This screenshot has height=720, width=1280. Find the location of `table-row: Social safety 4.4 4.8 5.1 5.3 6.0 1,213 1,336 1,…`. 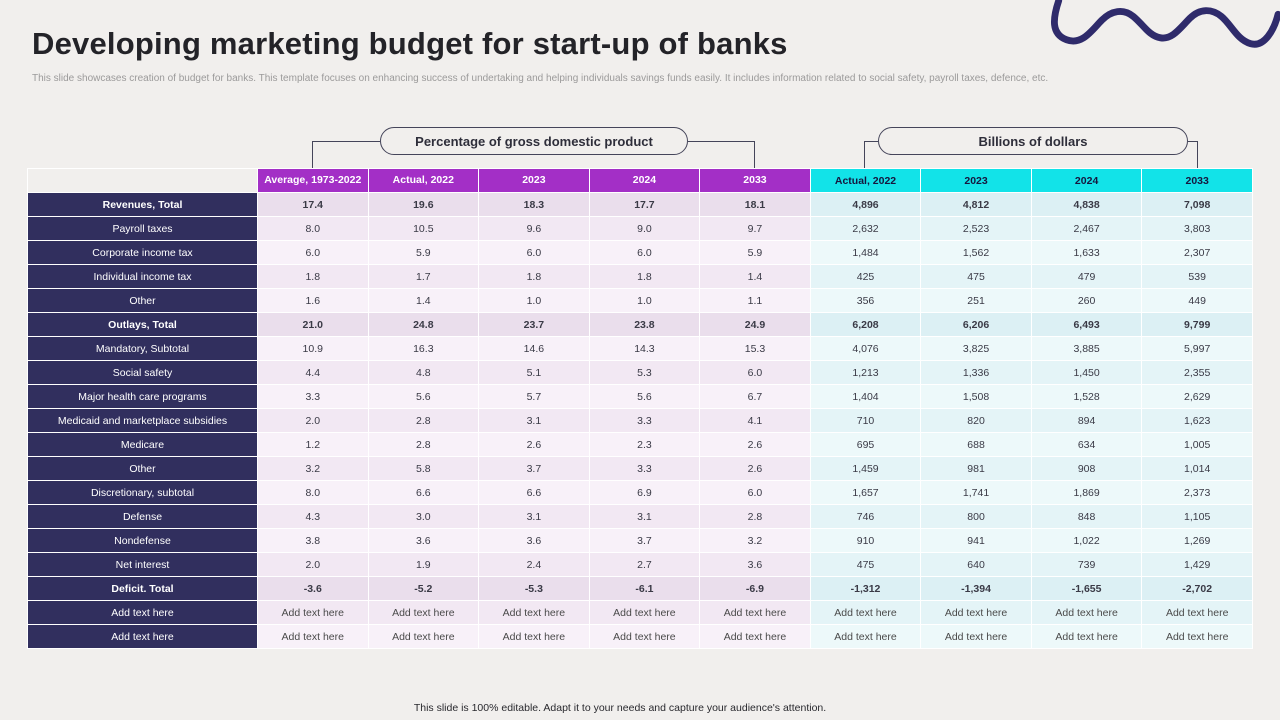

table-row: Social safety 4.4 4.8 5.1 5.3 6.0 1,213 1,336 1,… is located at coordinates (640, 372).